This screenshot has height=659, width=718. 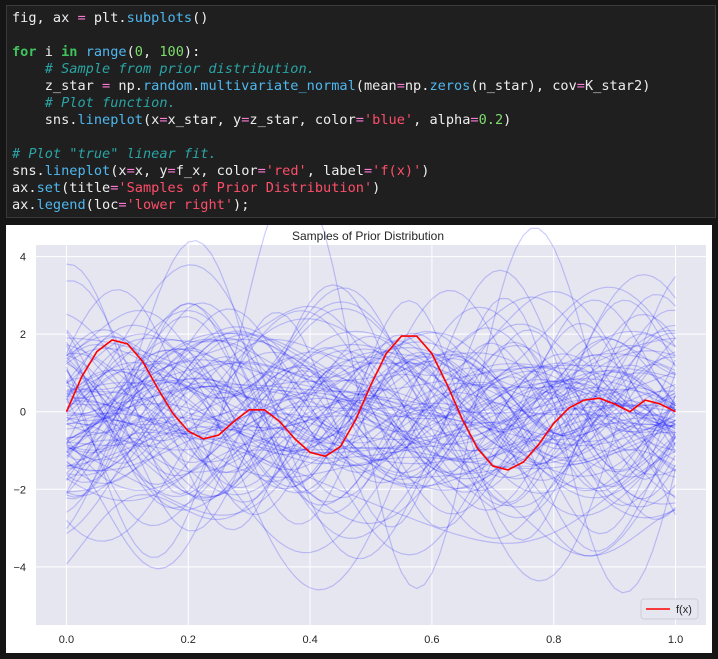 What do you see at coordinates (523, 86) in the screenshot?
I see `code-token: (n_star), cov` at bounding box center [523, 86].